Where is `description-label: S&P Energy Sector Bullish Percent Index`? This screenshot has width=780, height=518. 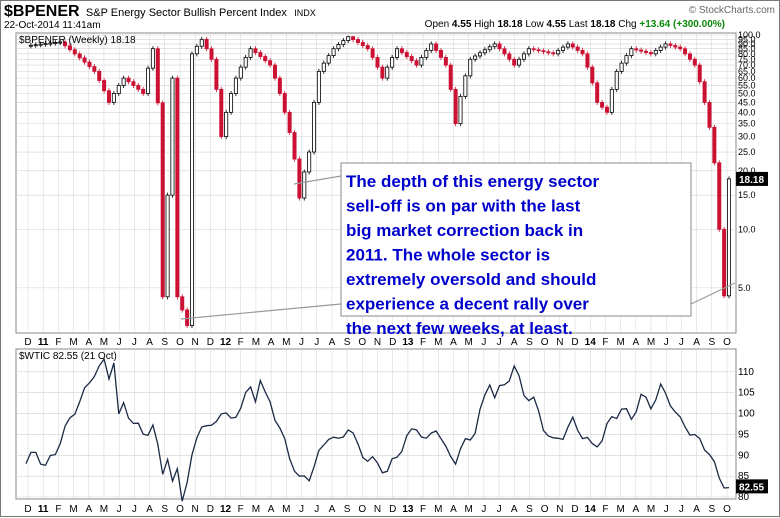 description-label: S&P Energy Sector Bullish Percent Index is located at coordinates (186, 13).